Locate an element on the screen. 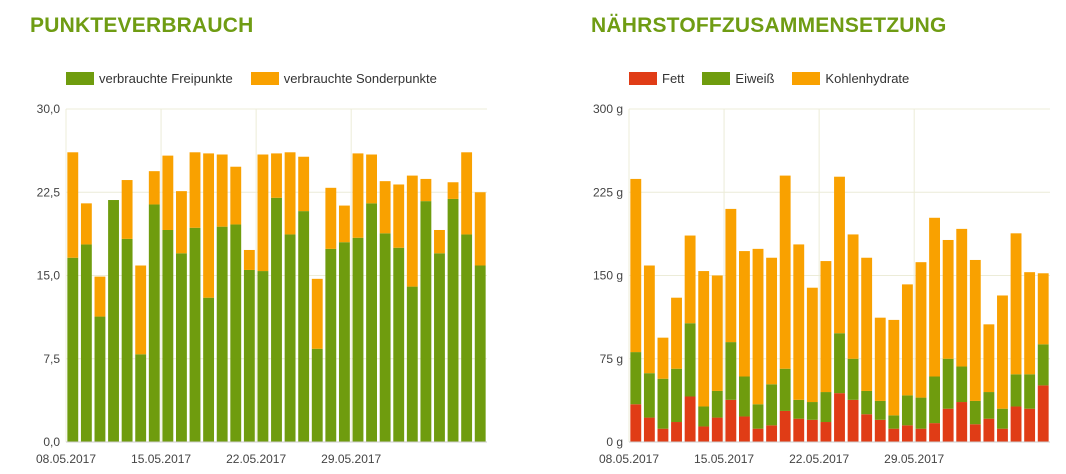 The image size is (1066, 474). legend-item-sonderpunkte: verbrauchte Sonderpunkte is located at coordinates (343, 78).